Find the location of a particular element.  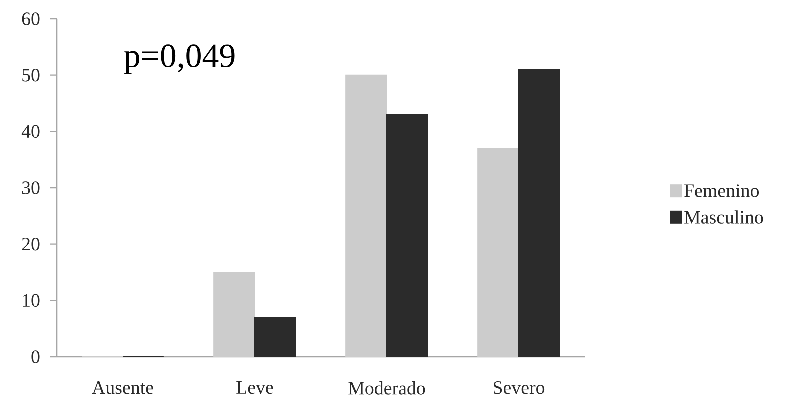

y-tick-label: 30 is located at coordinates (31, 188).